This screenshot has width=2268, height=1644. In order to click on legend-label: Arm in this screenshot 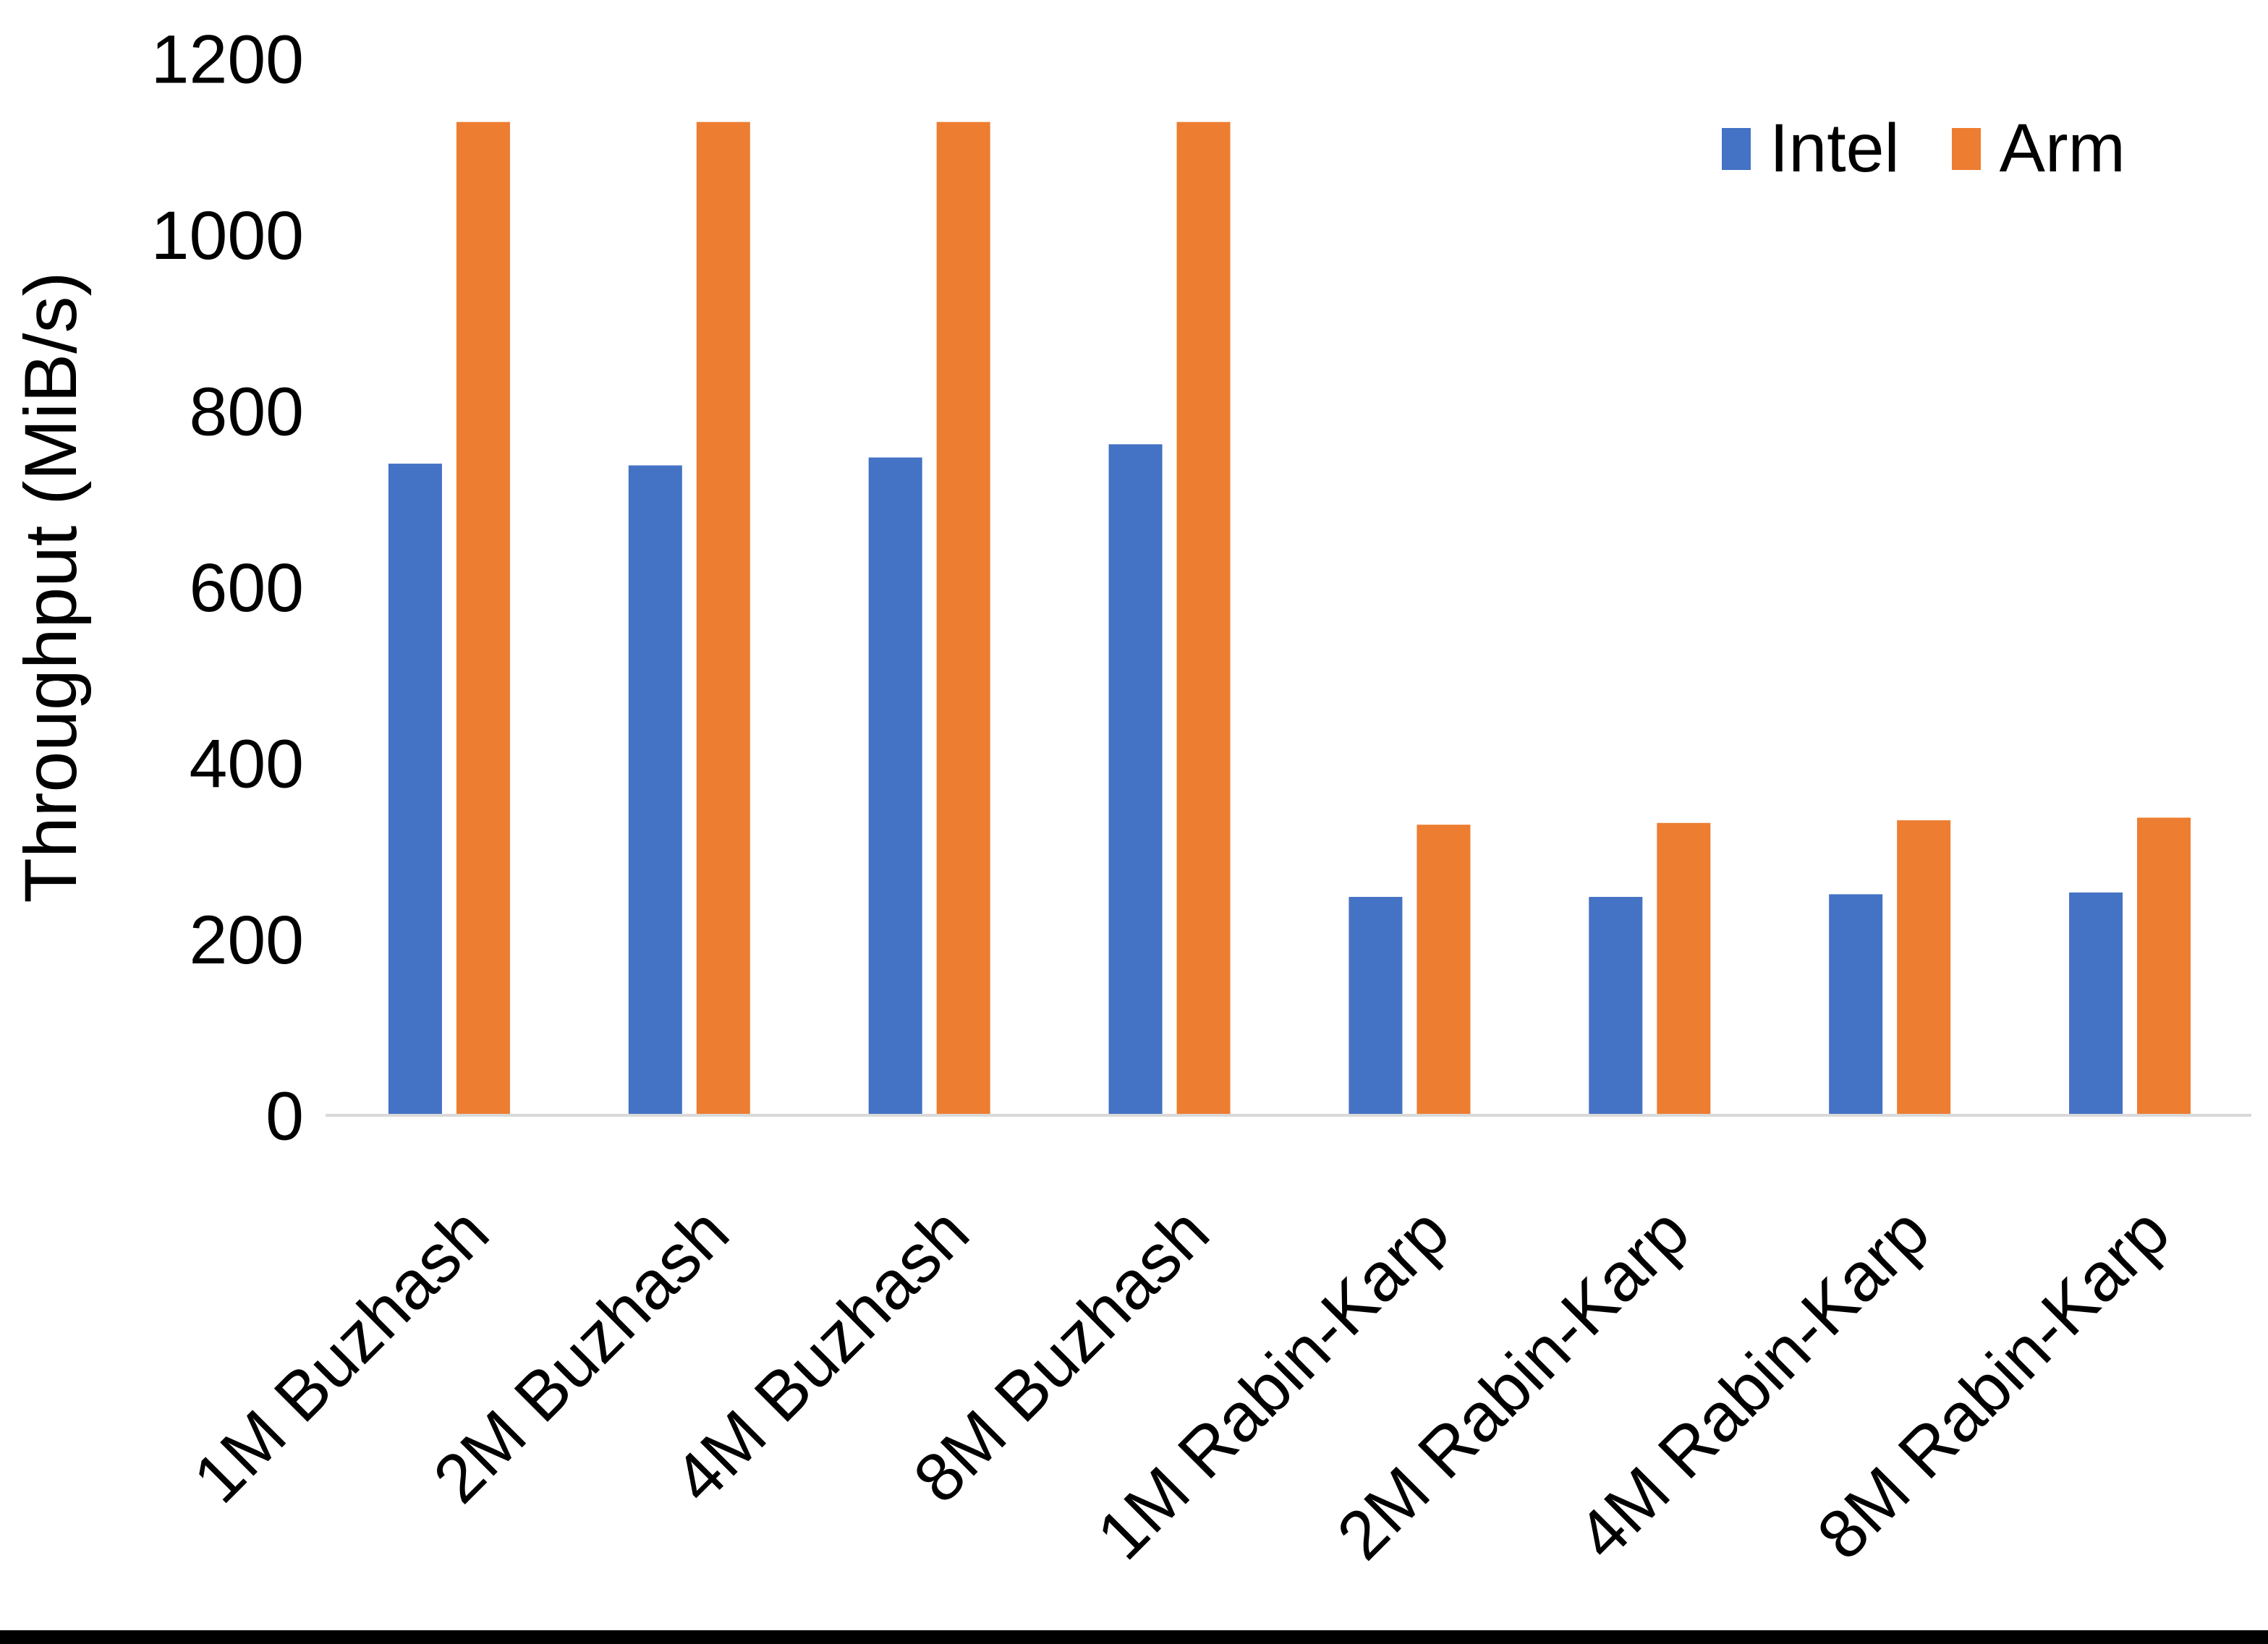, I will do `click(2062, 148)`.